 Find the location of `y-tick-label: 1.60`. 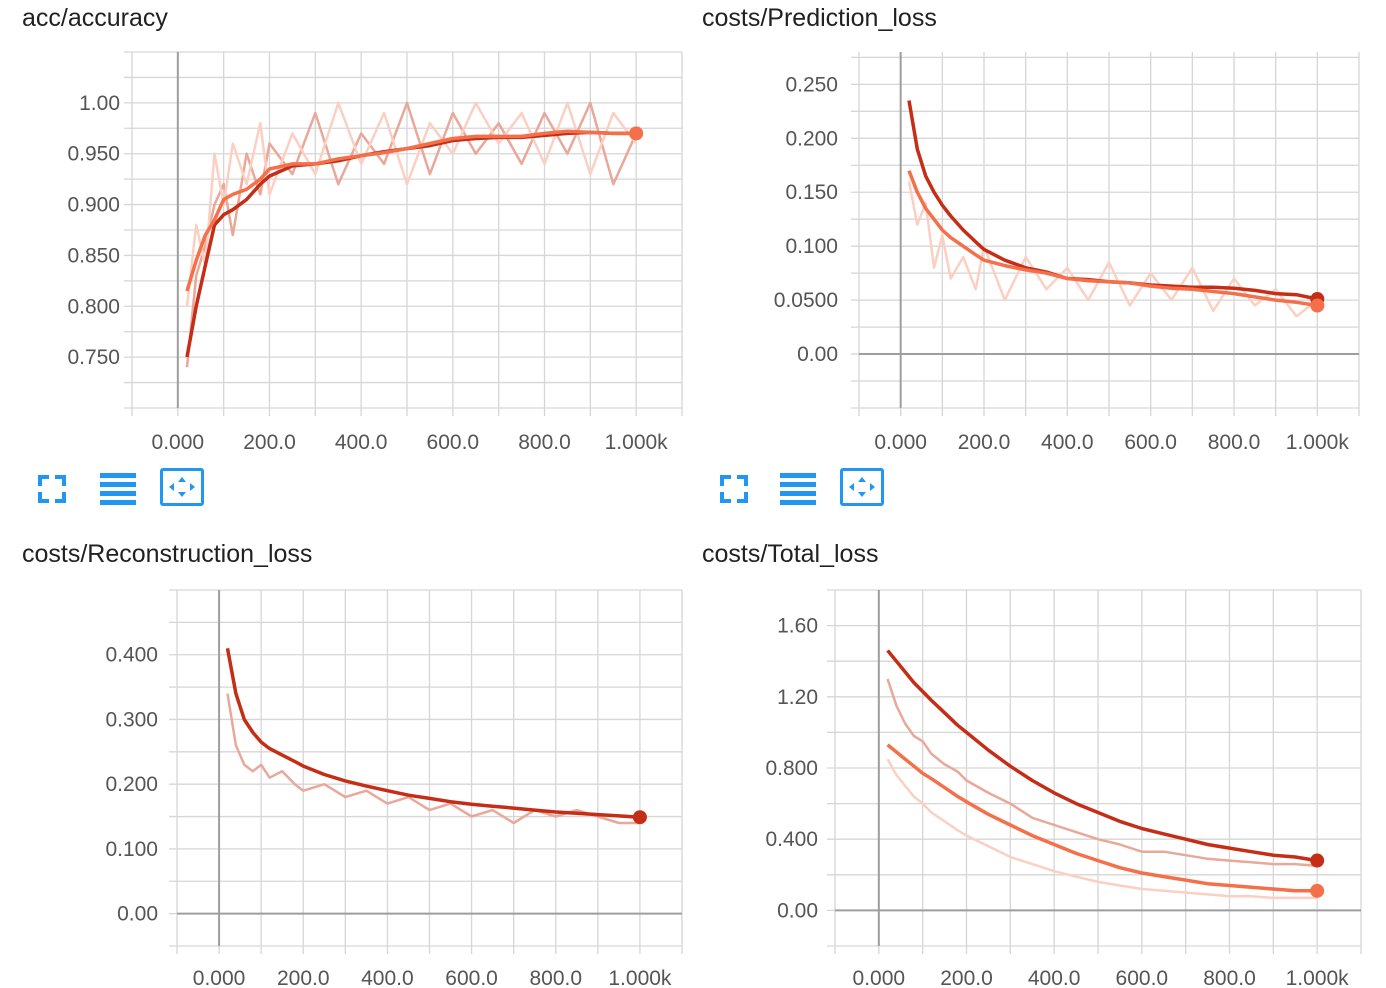

y-tick-label: 1.60 is located at coordinates (797, 626).